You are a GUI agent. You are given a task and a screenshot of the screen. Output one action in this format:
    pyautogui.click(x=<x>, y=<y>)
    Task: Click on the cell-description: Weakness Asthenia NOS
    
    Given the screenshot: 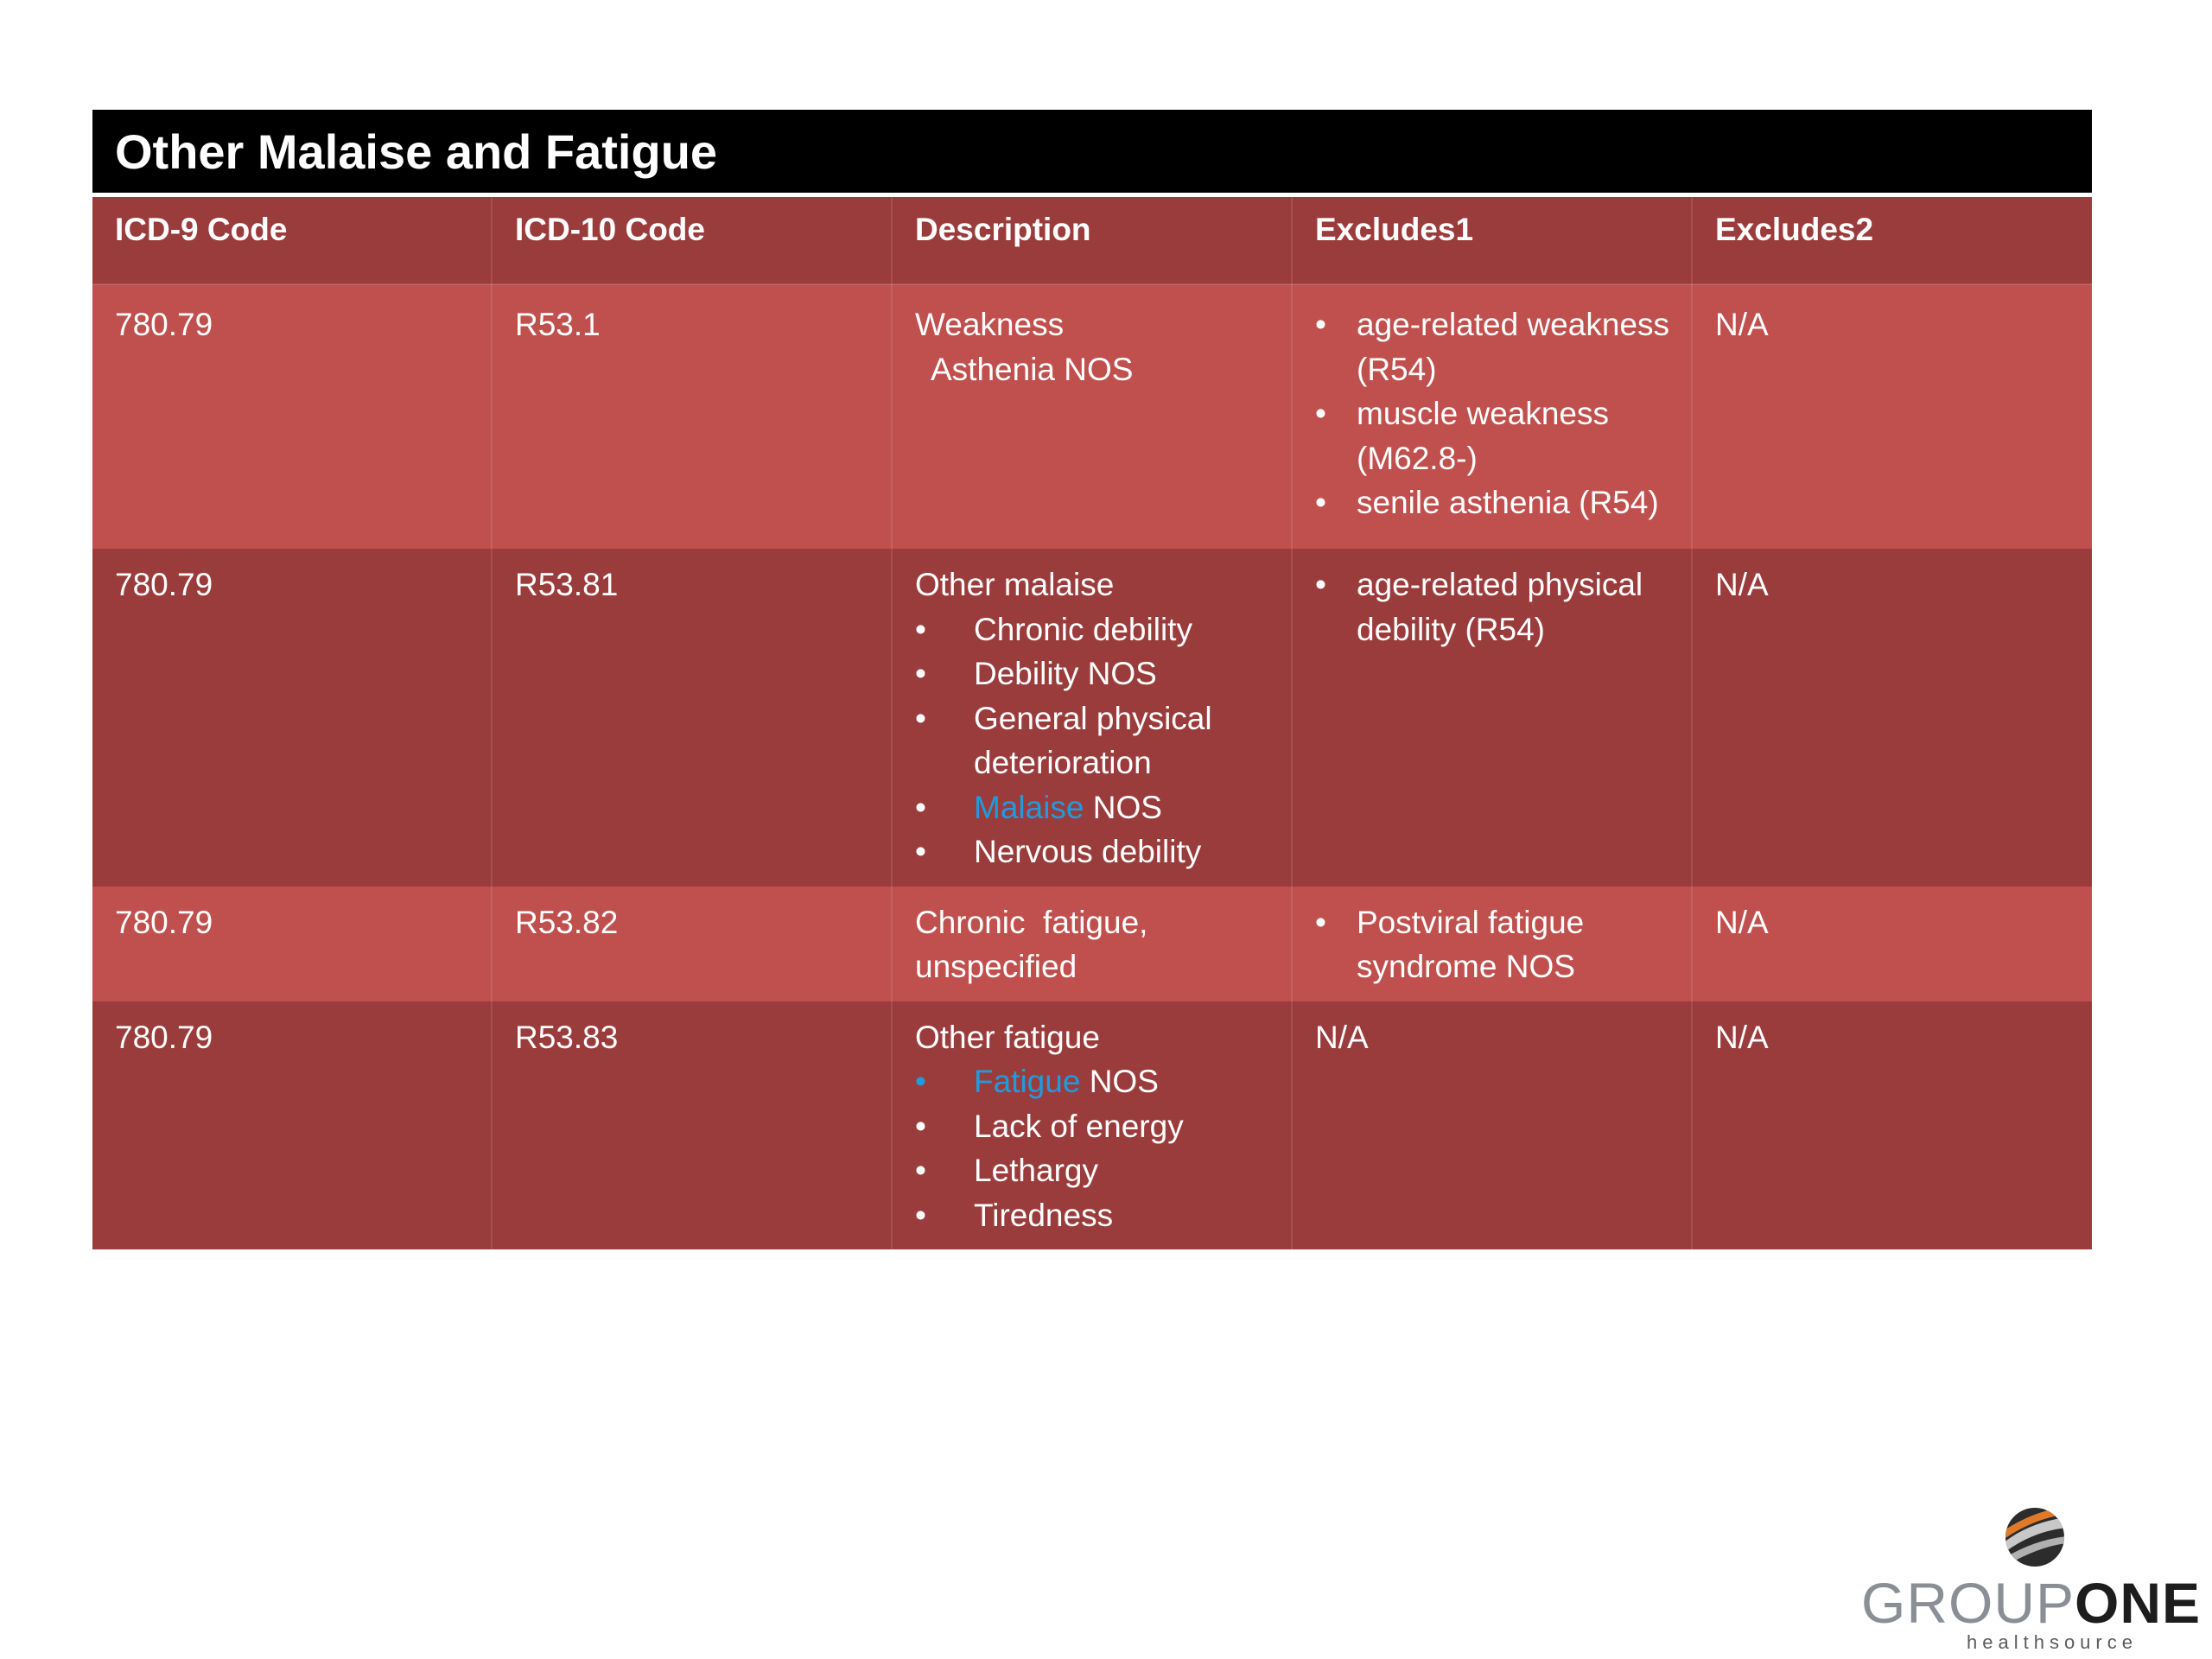 What is the action you would take?
    pyautogui.click(x=1092, y=416)
    